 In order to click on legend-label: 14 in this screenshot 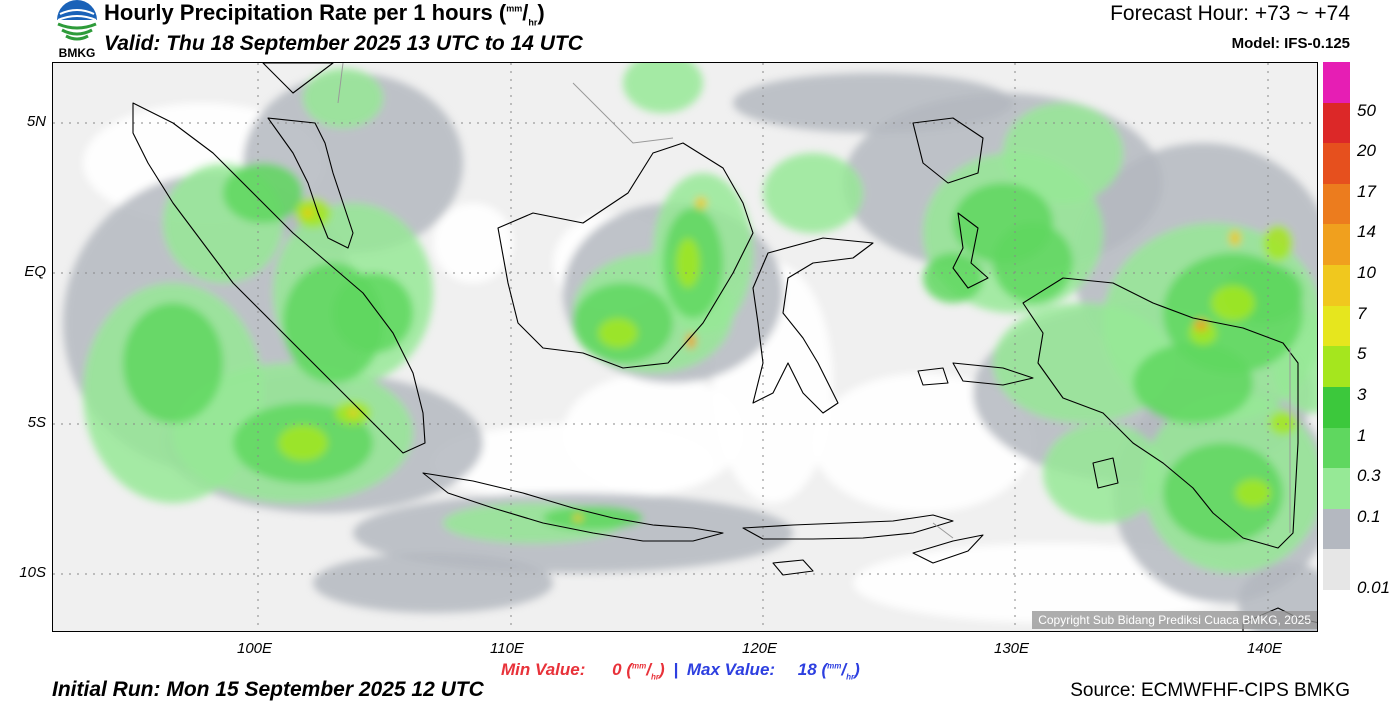, I will do `click(1366, 232)`.